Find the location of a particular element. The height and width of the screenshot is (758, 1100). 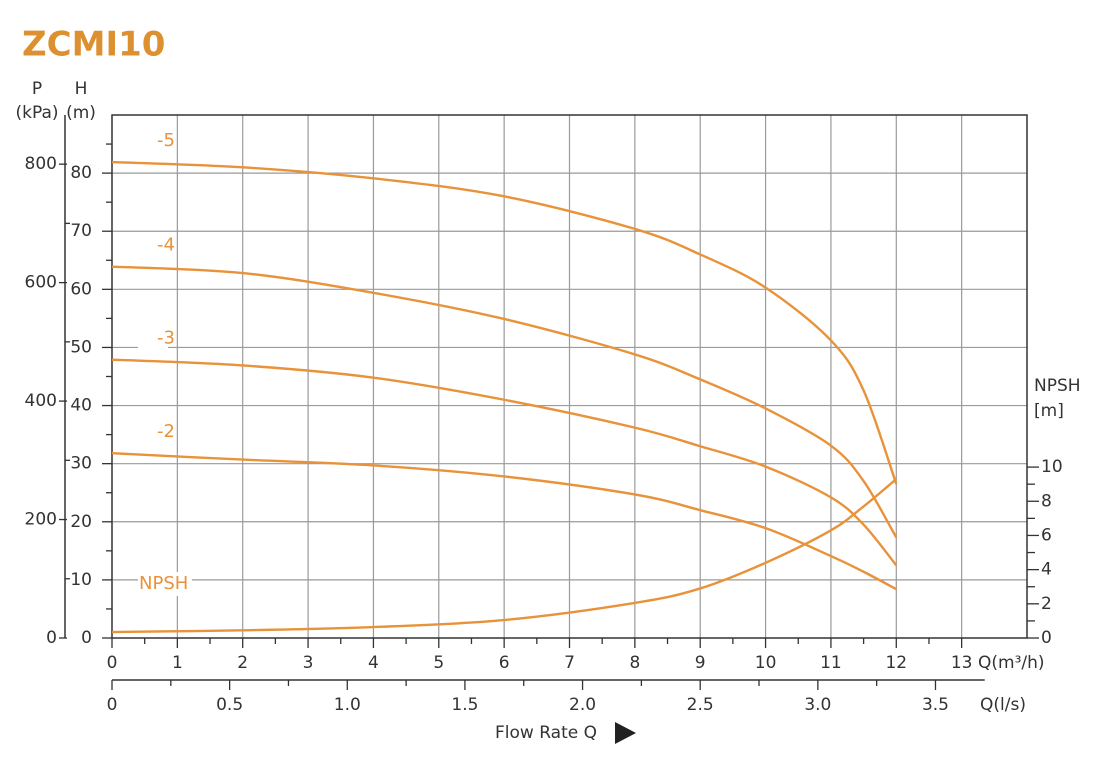

x-tick-label: 4 is located at coordinates (373, 663).